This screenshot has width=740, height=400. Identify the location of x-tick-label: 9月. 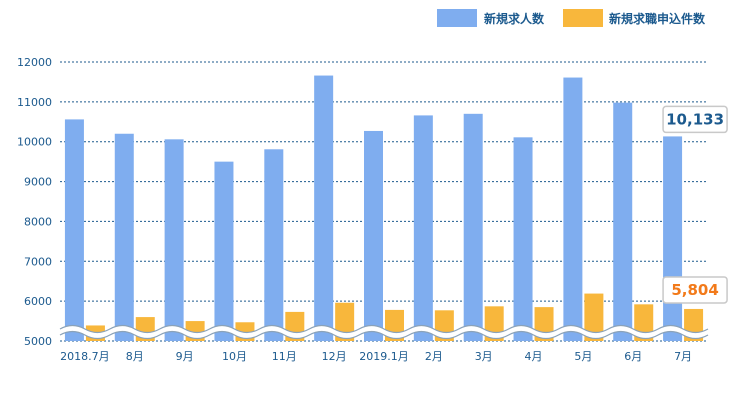
(185, 356).